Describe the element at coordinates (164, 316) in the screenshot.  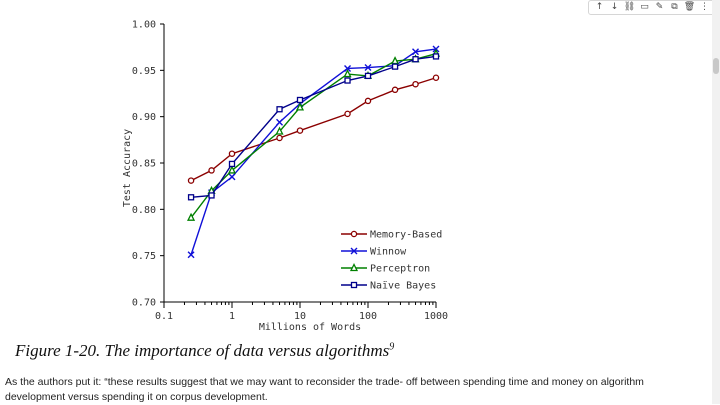
I see `x-tick-label: 0.1` at that location.